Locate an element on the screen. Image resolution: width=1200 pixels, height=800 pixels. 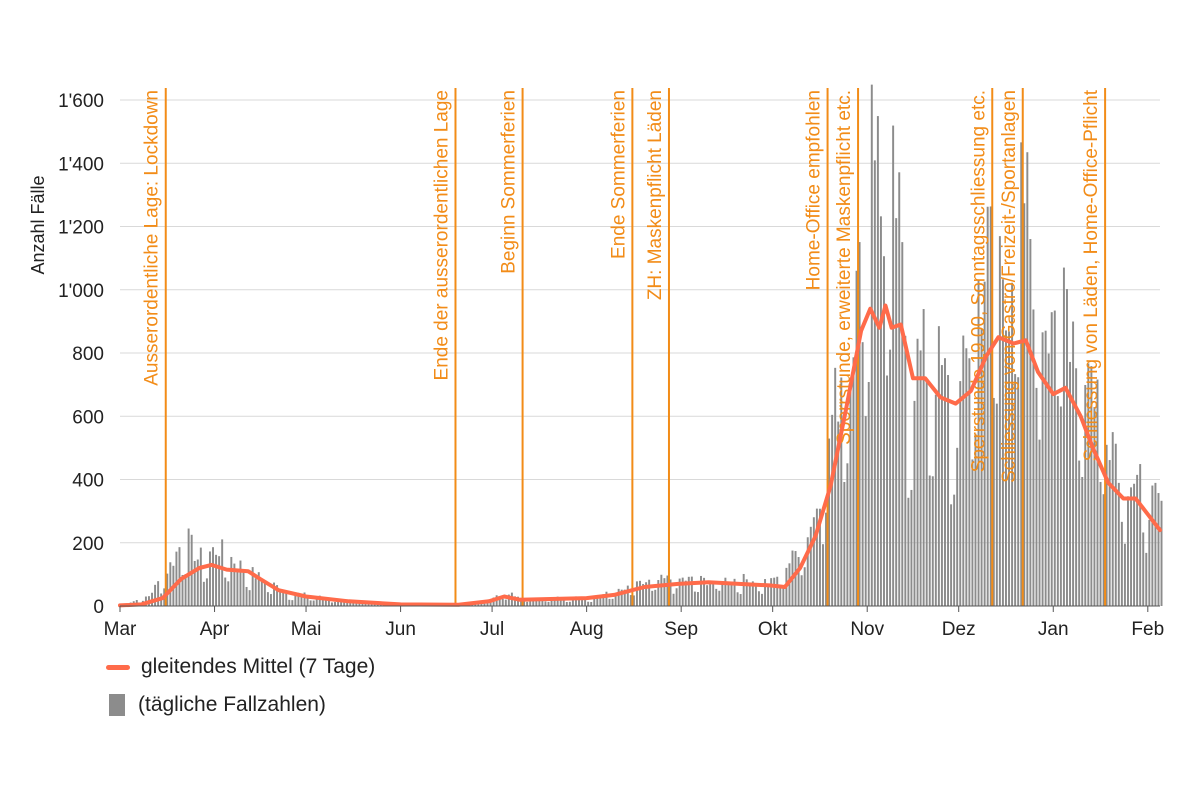
x-tick-label: Mar is located at coordinates (120, 629).